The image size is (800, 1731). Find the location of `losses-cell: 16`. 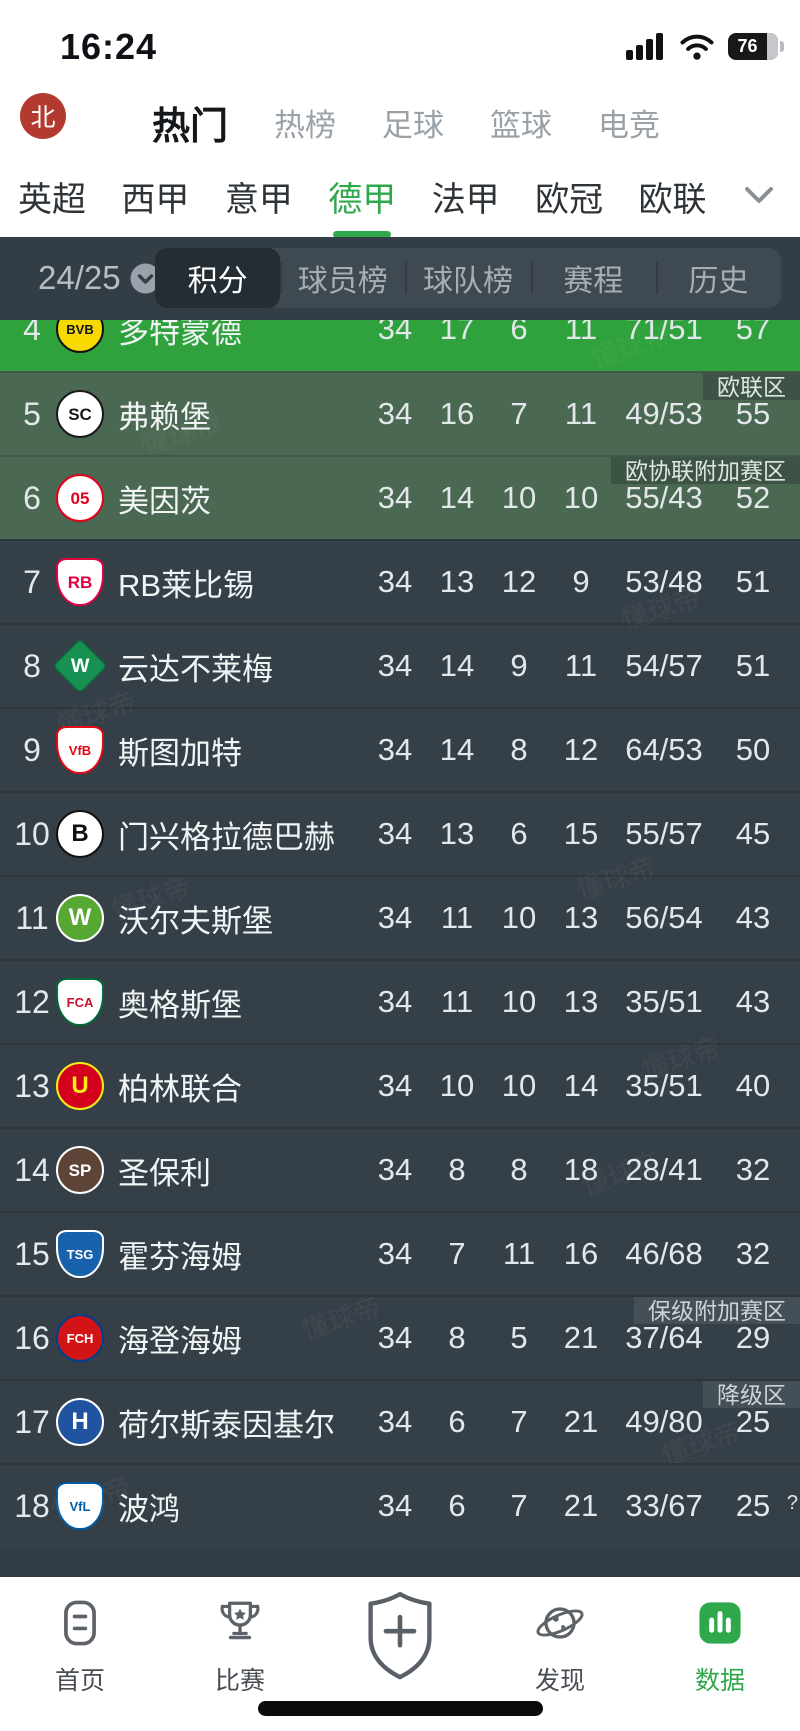

losses-cell: 16 is located at coordinates (581, 1253).